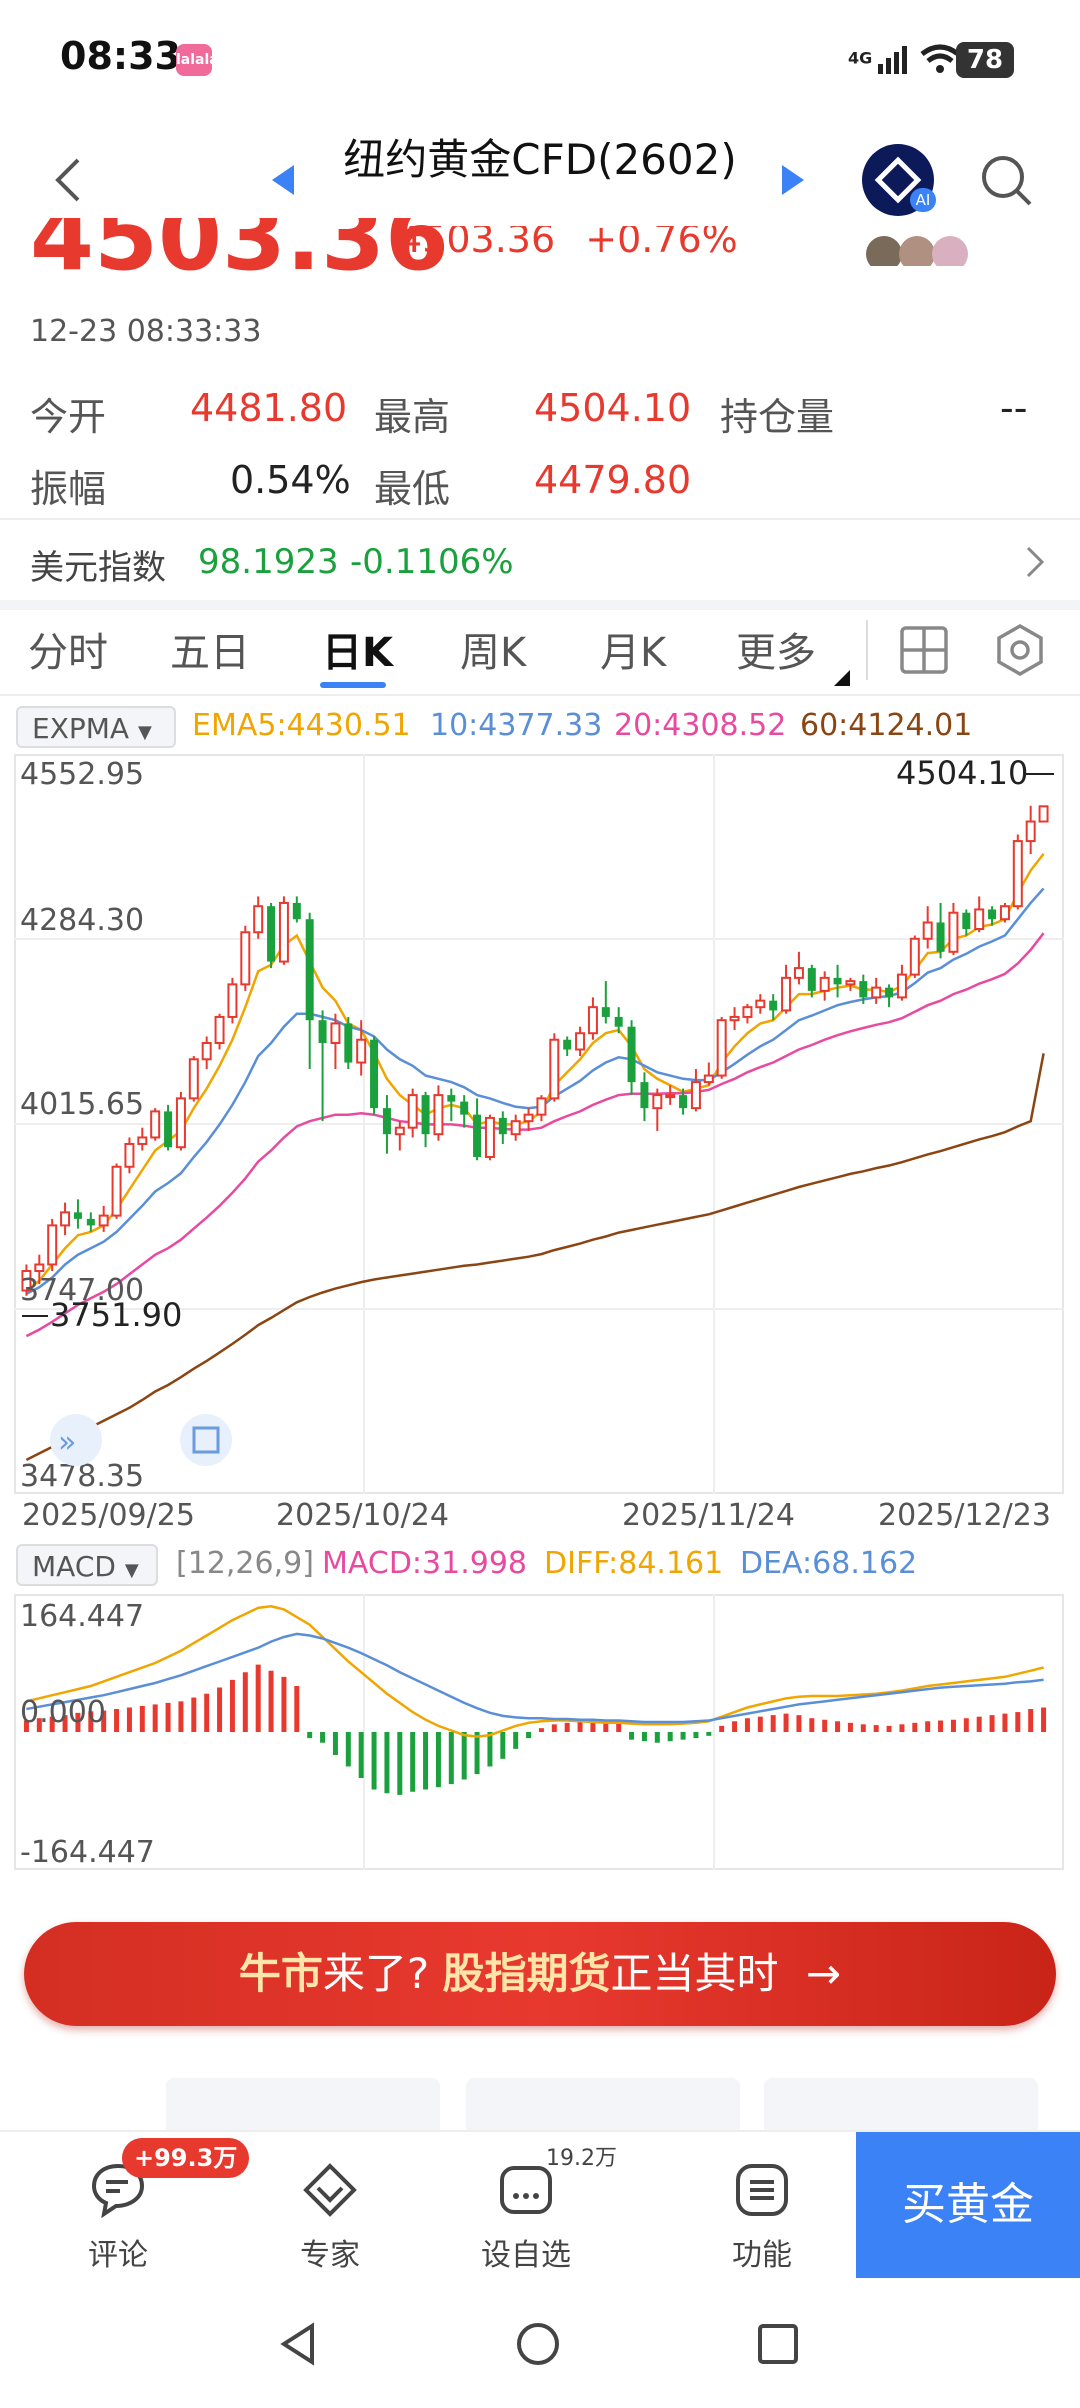 The height and width of the screenshot is (2408, 1080). I want to click on watchlist-count: 19.2万, so click(581, 2158).